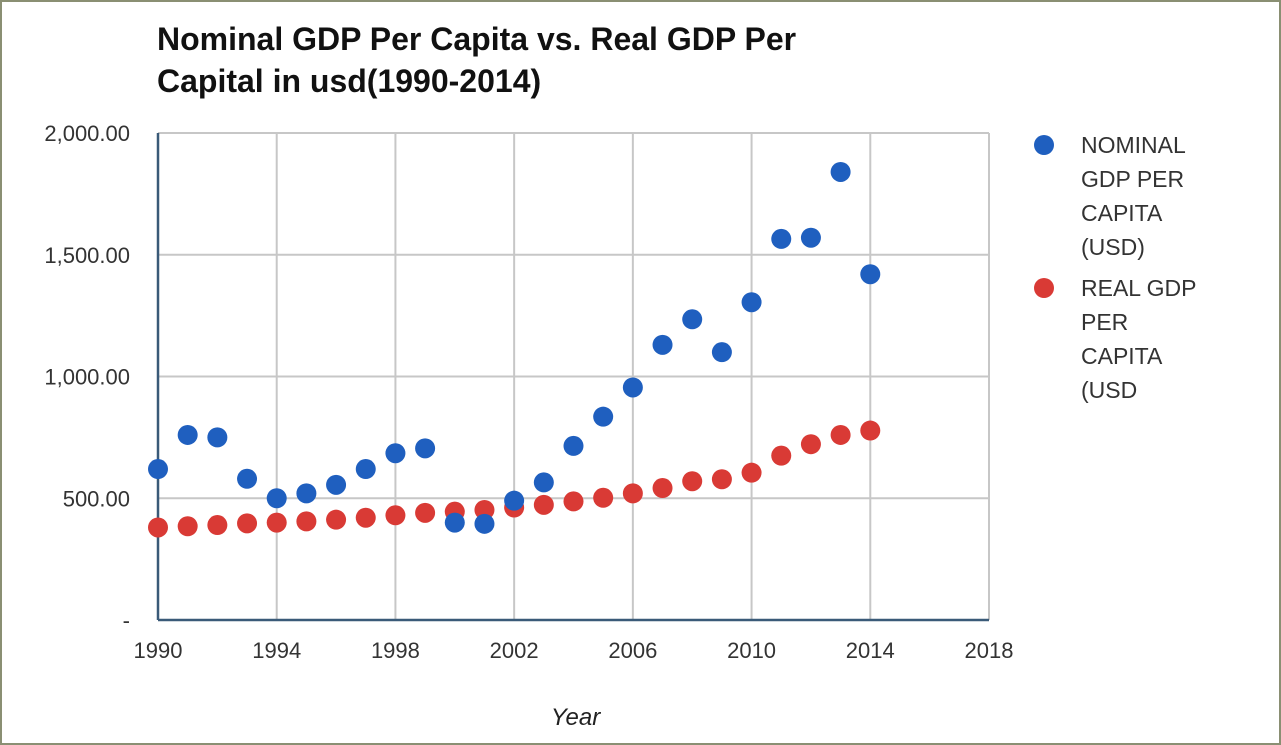 This screenshot has width=1281, height=745. I want to click on x-tick-label: 2014, so click(870, 650).